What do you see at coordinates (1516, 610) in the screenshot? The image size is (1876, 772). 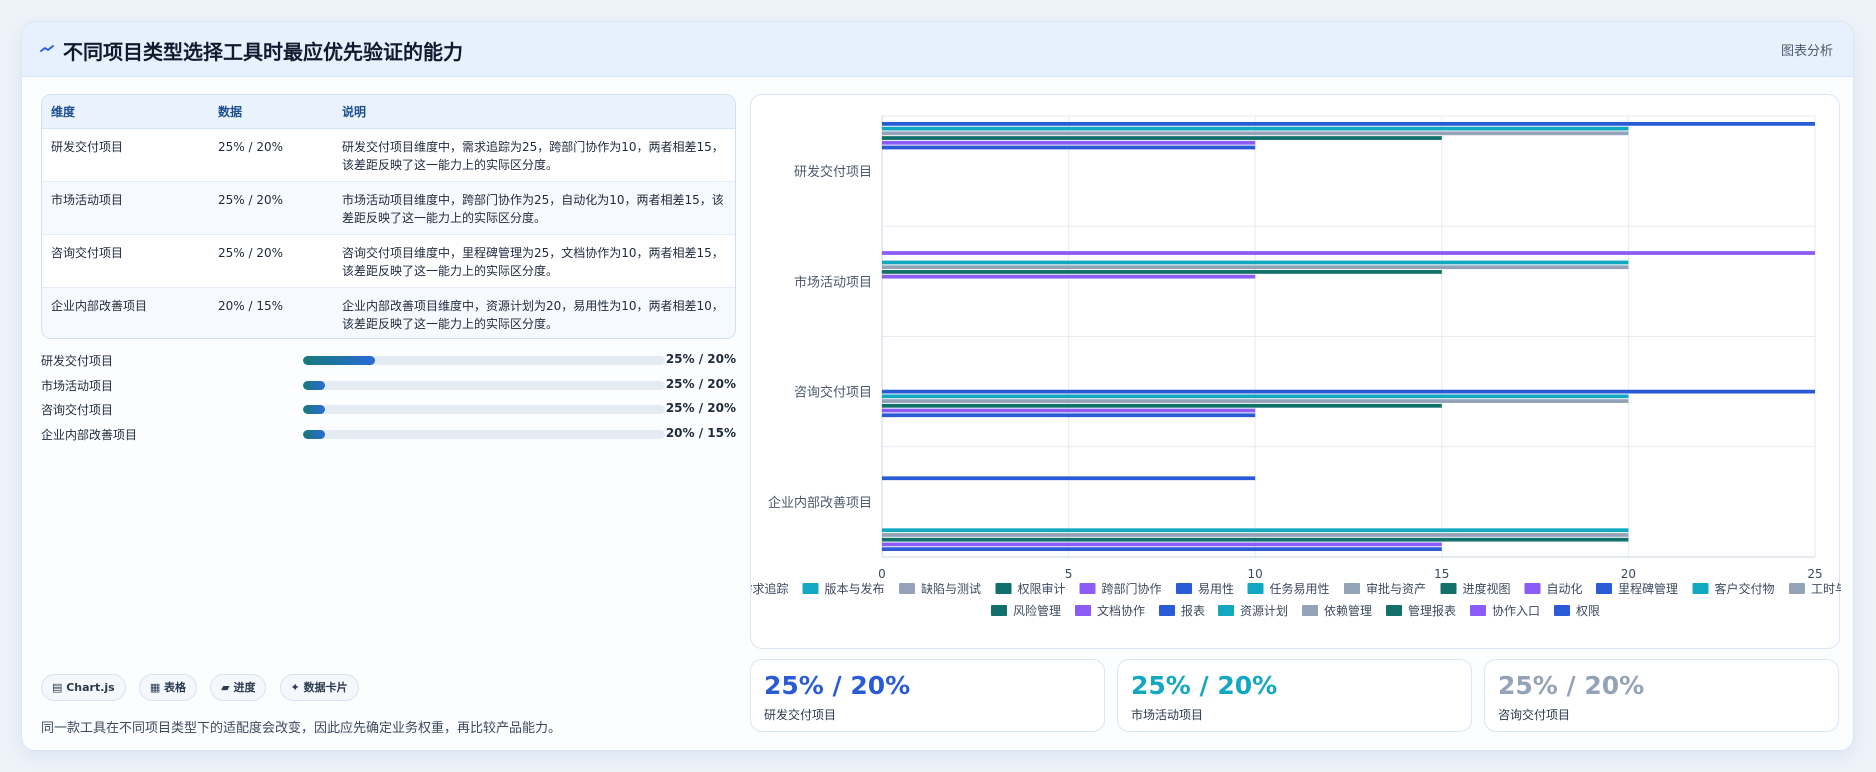 I see `legend-label: 协作入口` at bounding box center [1516, 610].